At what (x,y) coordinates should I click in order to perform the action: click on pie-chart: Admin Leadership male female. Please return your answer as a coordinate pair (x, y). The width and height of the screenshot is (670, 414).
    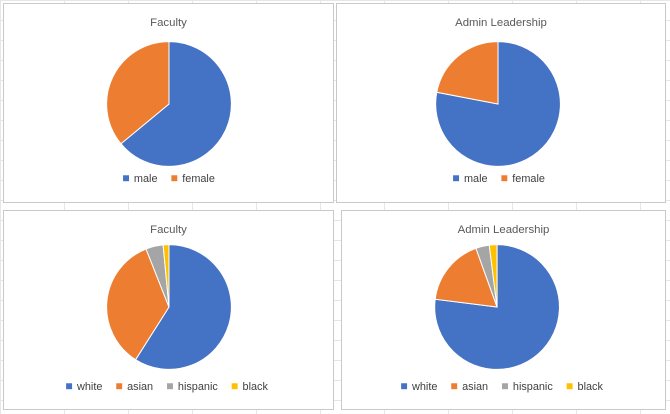
    Looking at the image, I should click on (498, 101).